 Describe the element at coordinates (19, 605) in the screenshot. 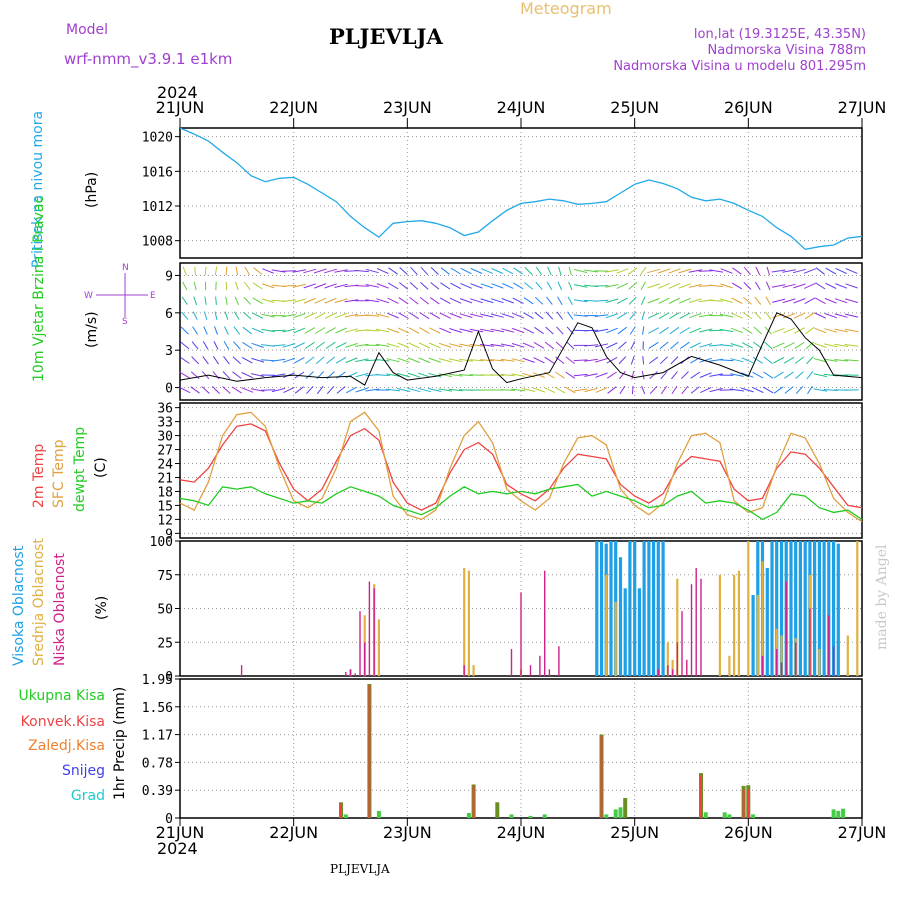

I see `cloud-ylabel-high: Visoka Oblacnost` at that location.